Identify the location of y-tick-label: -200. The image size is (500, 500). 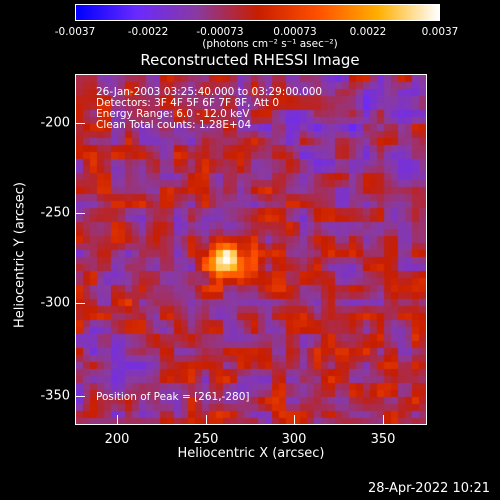
(55, 123).